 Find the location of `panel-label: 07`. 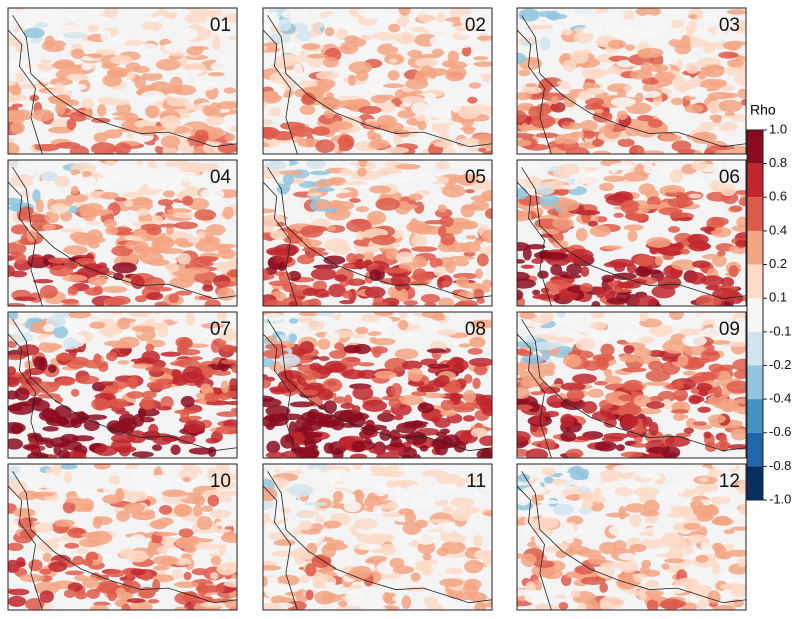

panel-label: 07 is located at coordinates (220, 329).